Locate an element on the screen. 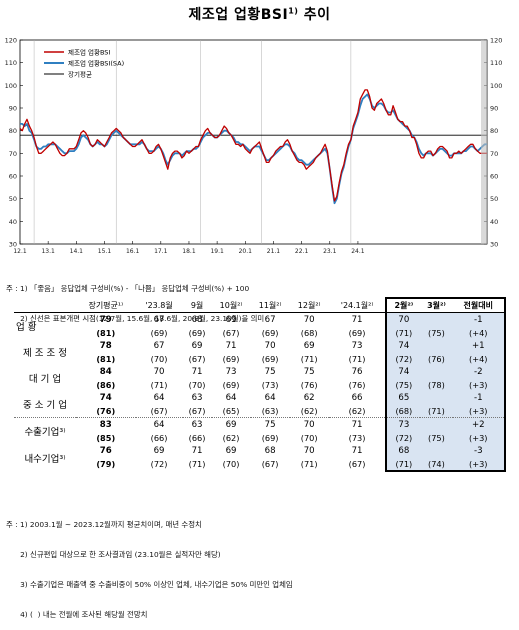 The image size is (519, 630). x-tick-label: 14.1 is located at coordinates (77, 251).